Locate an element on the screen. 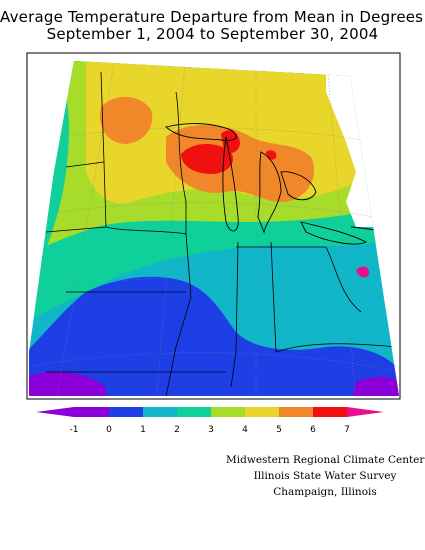 This screenshot has width=425, height=550. zone-2-east is located at coordinates (327, 316).